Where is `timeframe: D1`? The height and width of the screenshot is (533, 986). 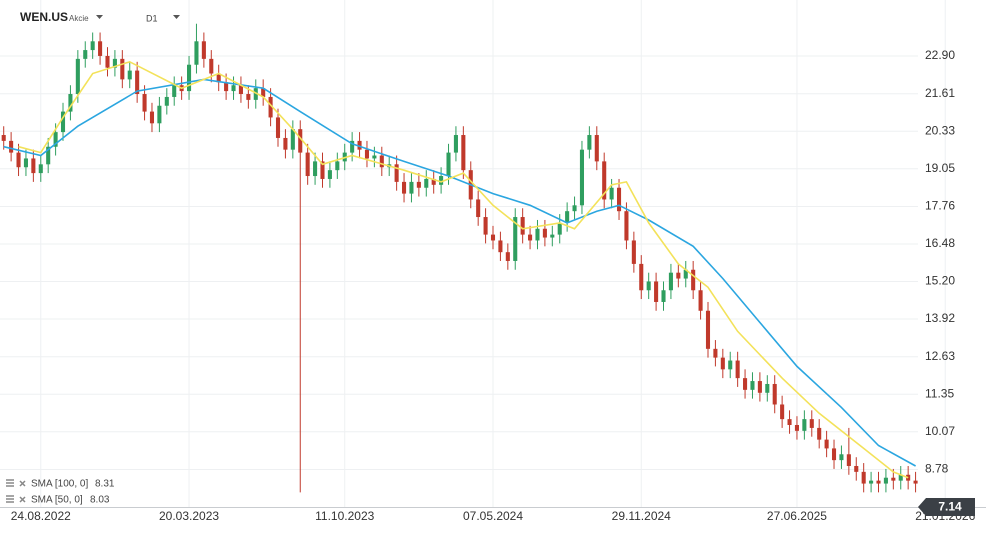 timeframe: D1 is located at coordinates (152, 18).